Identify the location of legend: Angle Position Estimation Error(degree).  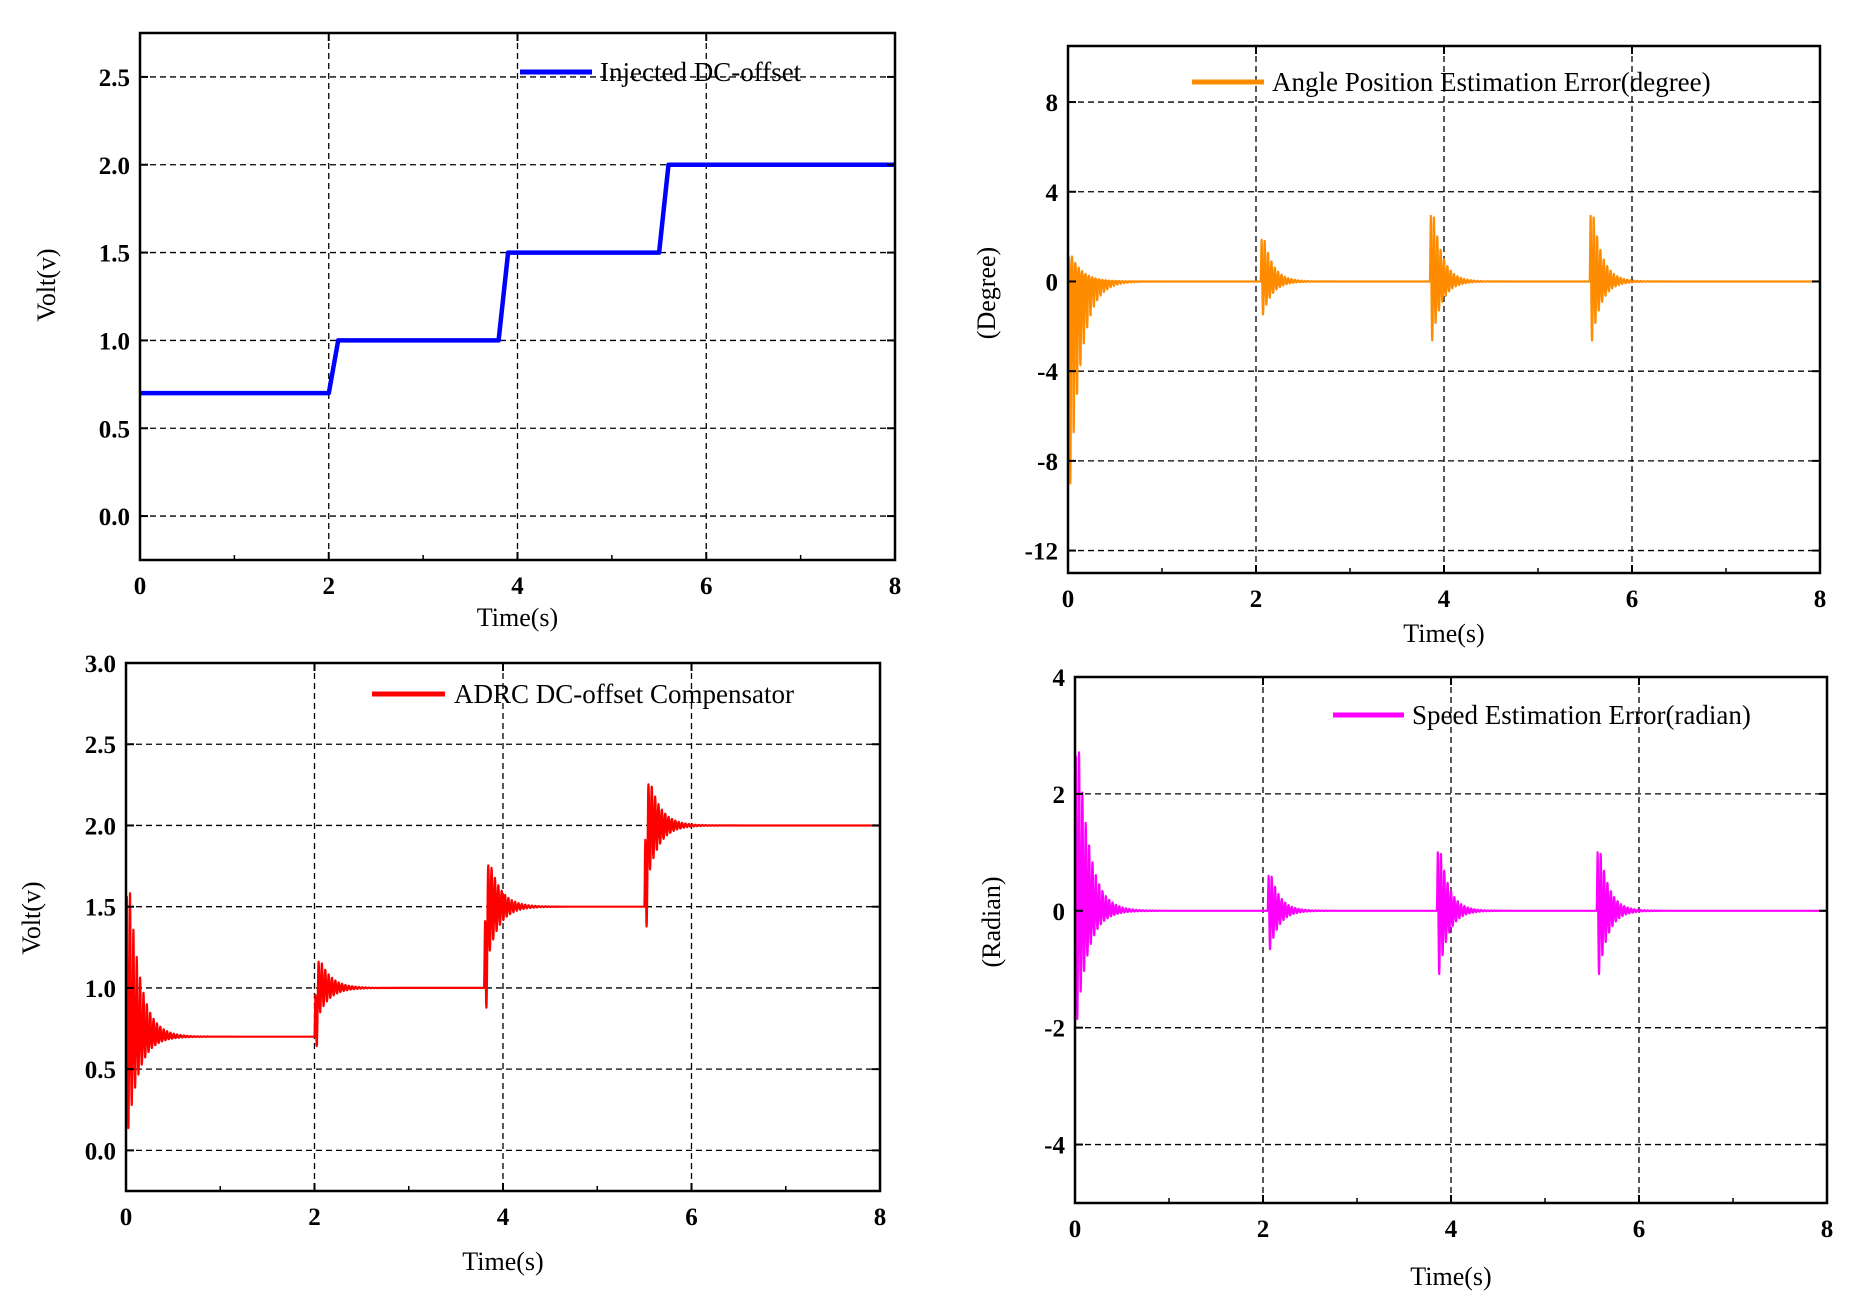
(1451, 82).